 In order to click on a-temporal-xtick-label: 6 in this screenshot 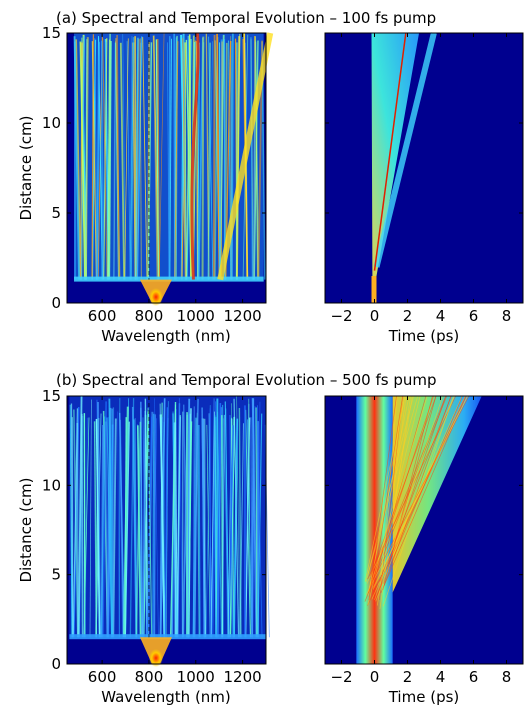, I will do `click(474, 316)`.